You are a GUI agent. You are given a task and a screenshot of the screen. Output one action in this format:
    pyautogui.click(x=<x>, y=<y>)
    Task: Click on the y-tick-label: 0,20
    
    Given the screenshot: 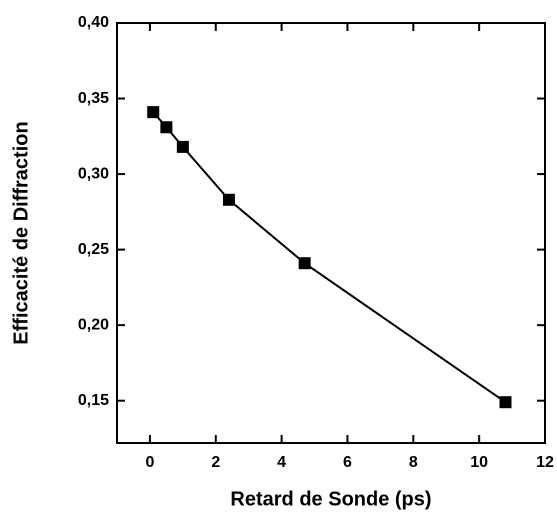 What is the action you would take?
    pyautogui.click(x=93, y=324)
    